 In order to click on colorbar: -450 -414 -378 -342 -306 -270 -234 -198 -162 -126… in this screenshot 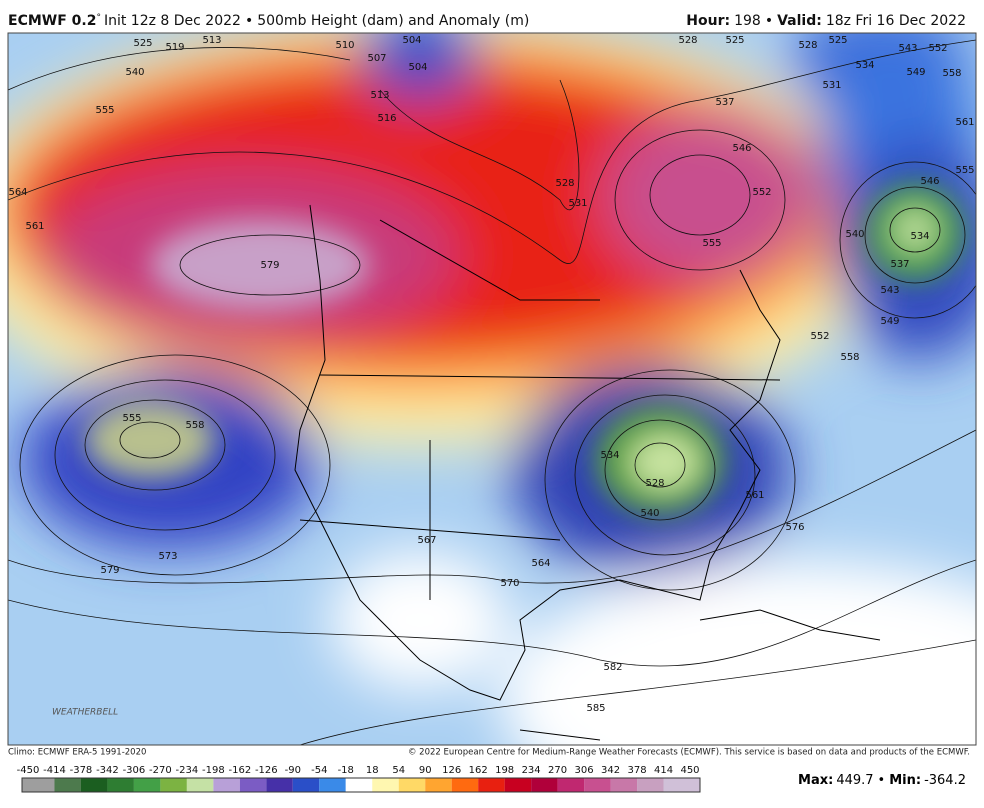, I will do `click(359, 779)`.